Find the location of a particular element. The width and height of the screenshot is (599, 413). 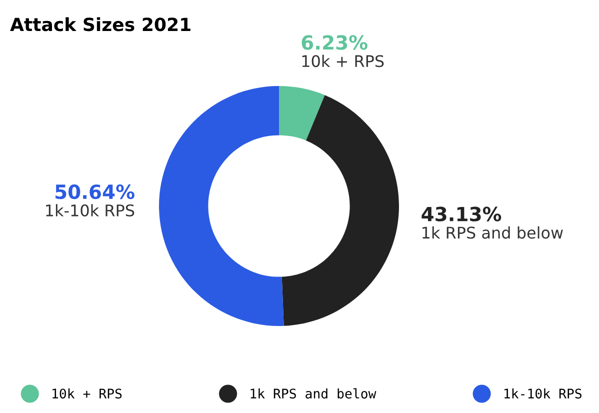

slice-label: 10k + RPS is located at coordinates (343, 61).